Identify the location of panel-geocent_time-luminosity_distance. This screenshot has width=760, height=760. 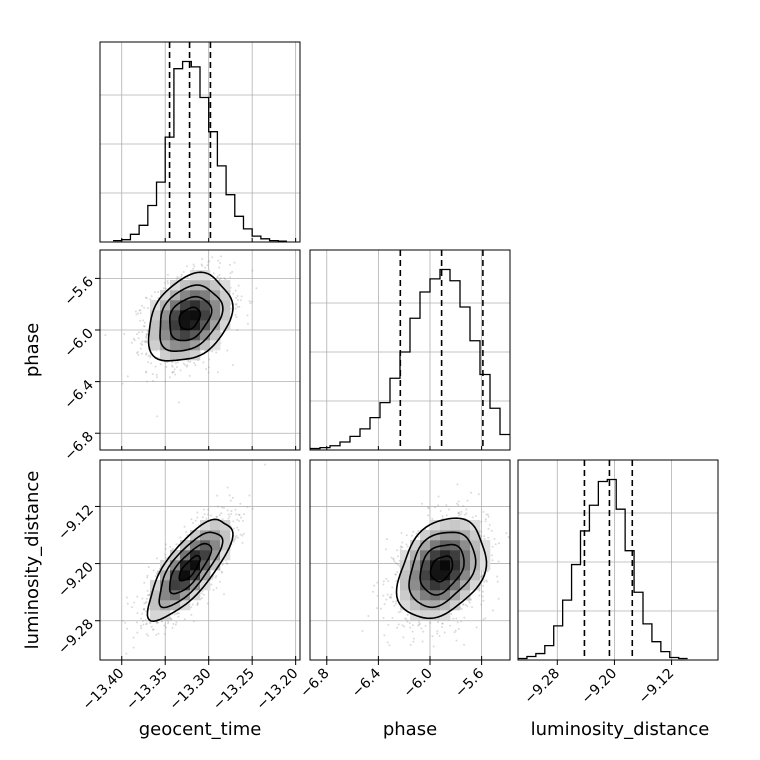
(194, 559).